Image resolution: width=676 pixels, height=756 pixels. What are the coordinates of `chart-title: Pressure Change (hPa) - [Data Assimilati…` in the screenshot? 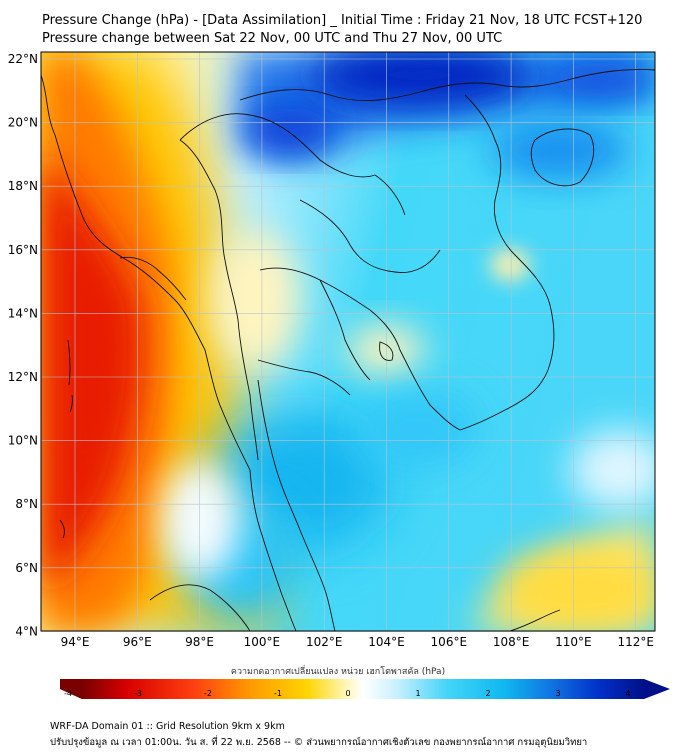 It's located at (342, 20).